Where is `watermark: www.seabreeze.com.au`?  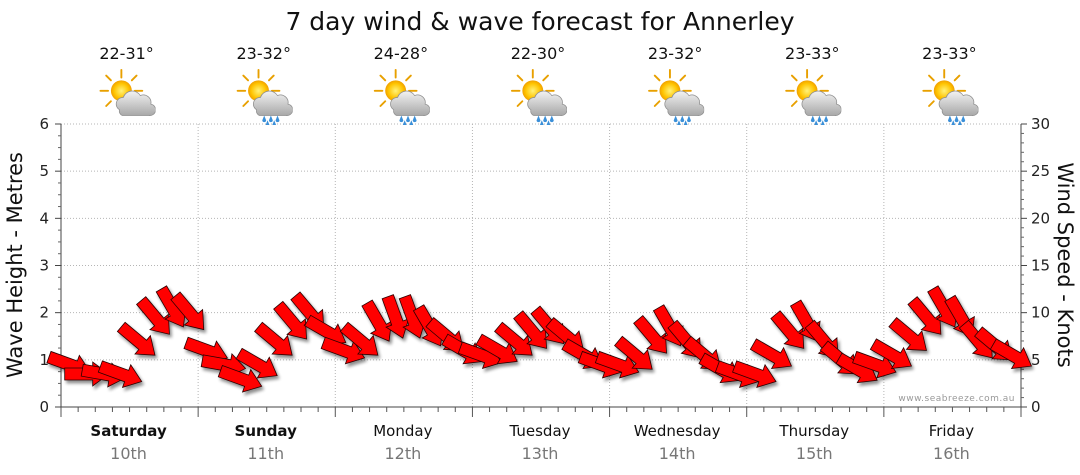
watermark: www.seabreeze.com.au is located at coordinates (956, 399).